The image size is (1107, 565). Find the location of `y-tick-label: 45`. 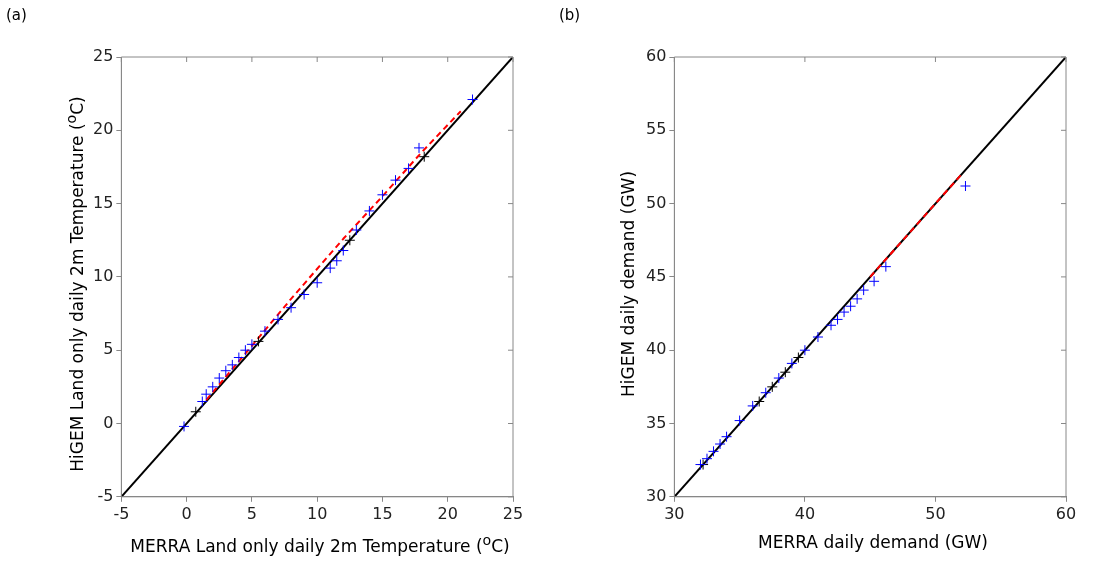

y-tick-label: 45 is located at coordinates (656, 276).